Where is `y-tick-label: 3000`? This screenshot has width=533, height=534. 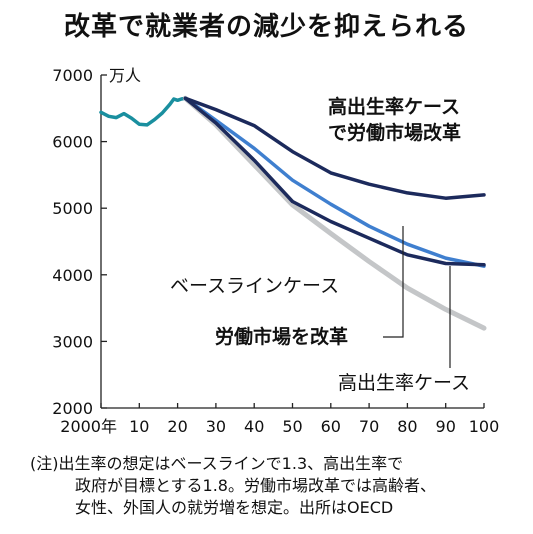 y-tick-label: 3000 is located at coordinates (72, 341).